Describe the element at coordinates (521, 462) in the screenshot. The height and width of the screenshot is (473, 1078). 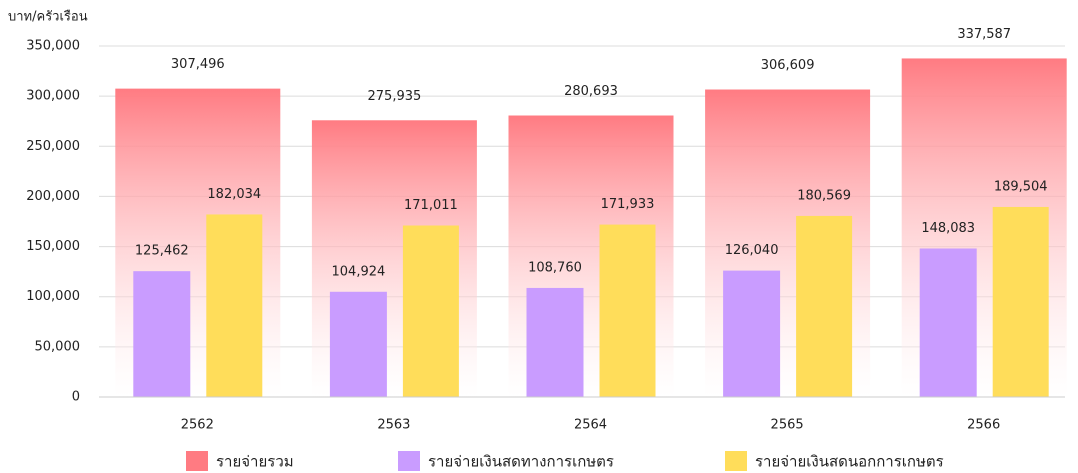
I see `legend-label: รายจ่ายเงินสดทางการเกษตร` at that location.